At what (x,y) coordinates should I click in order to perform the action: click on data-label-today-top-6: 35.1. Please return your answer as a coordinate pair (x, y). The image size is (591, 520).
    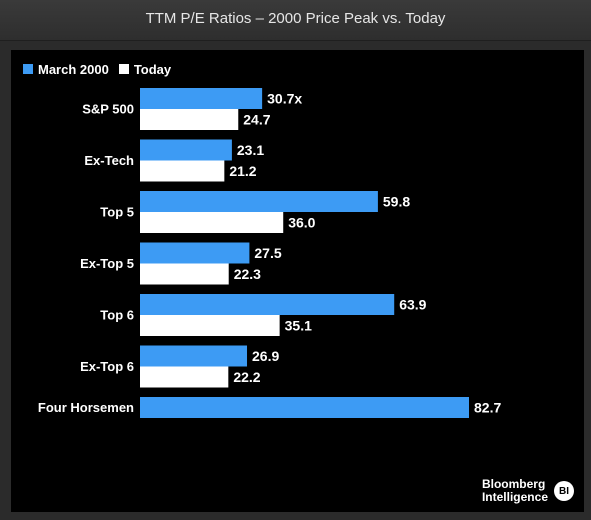
    Looking at the image, I should click on (298, 326).